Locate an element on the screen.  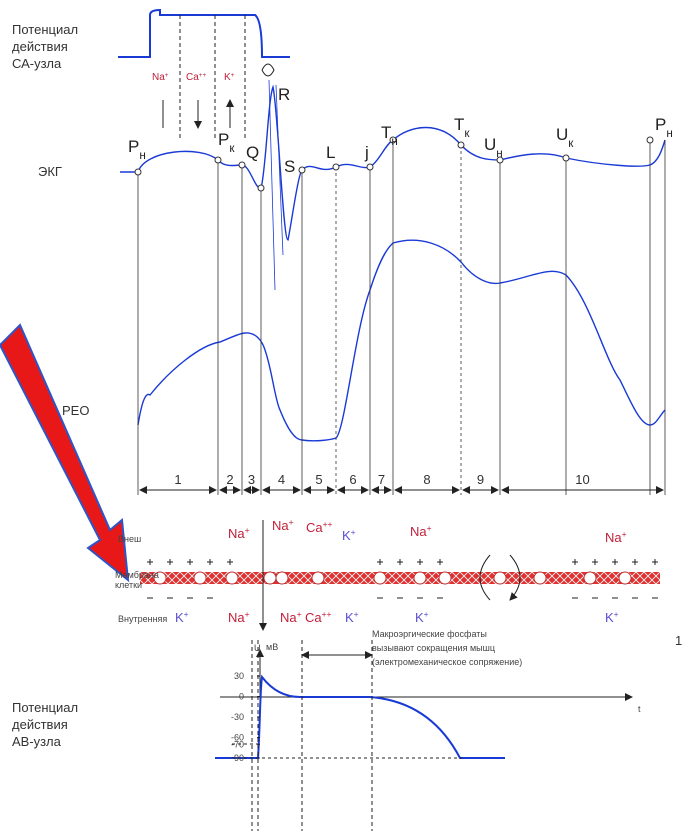
rotation-arrows is located at coordinates (500, 577).